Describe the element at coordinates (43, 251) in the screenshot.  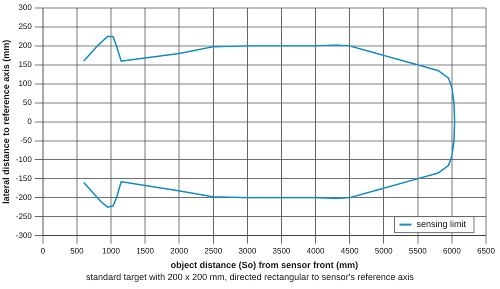
I see `x-tick-label: 0` at that location.